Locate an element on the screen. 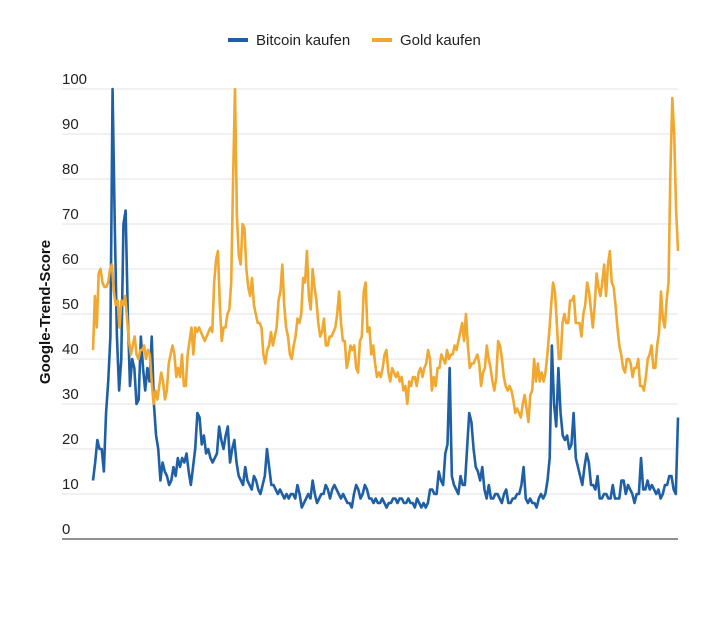 The width and height of the screenshot is (720, 634). legend-label-gold: Gold kaufen is located at coordinates (440, 40).